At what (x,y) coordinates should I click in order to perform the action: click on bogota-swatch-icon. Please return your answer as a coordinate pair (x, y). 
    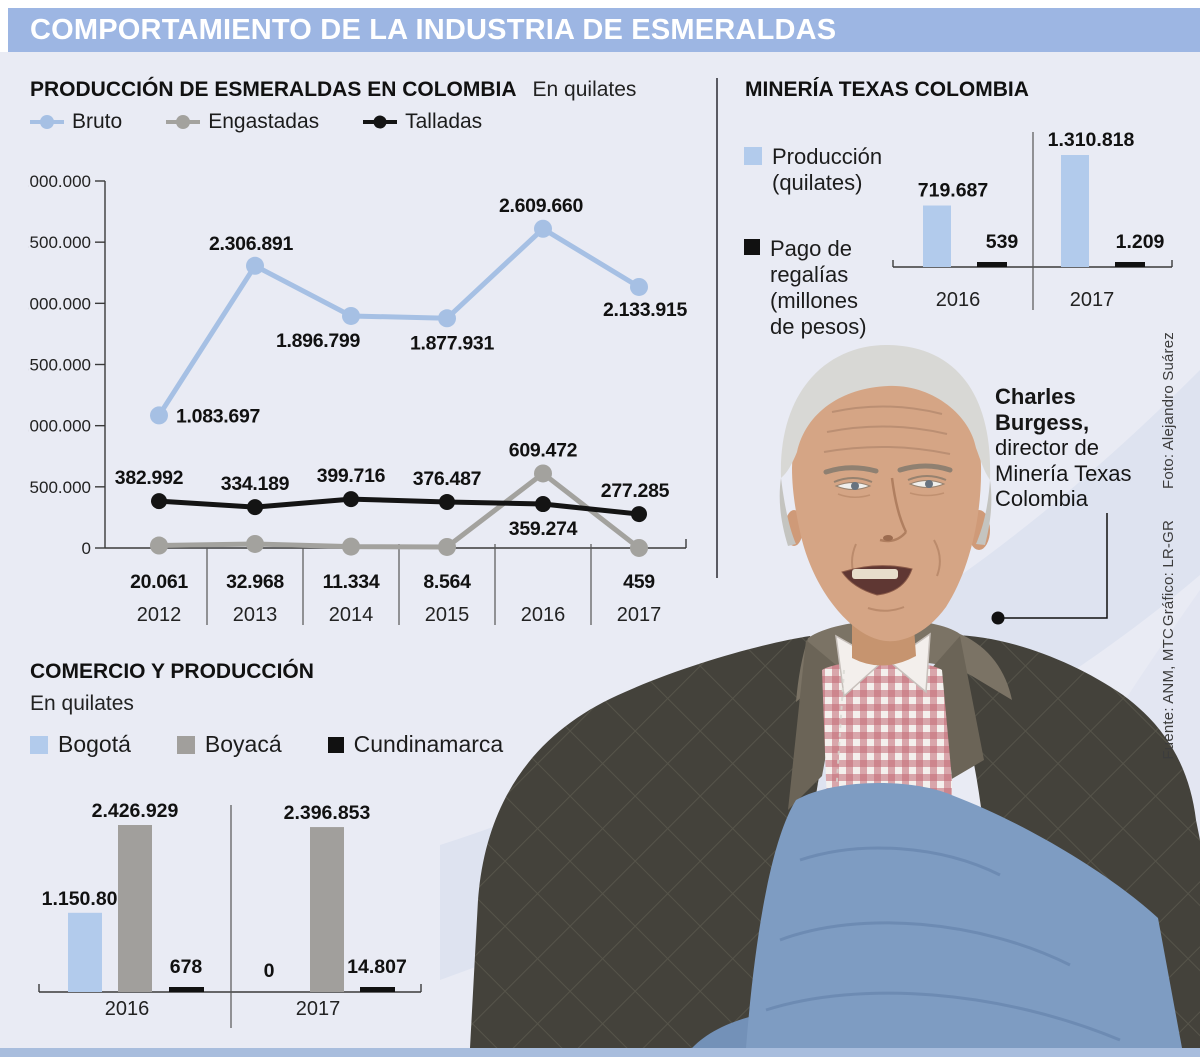
    Looking at the image, I should click on (39, 744).